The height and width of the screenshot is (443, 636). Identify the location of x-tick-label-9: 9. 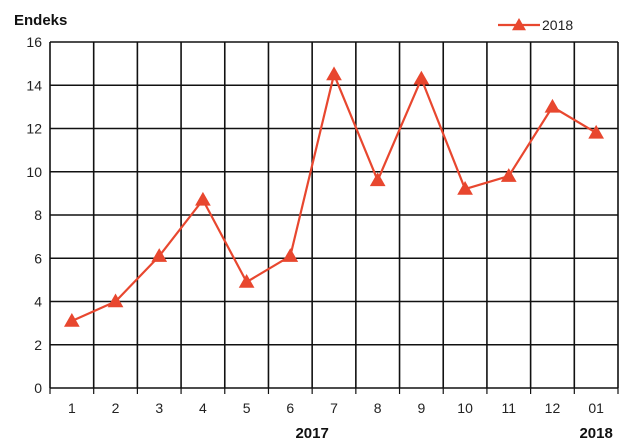
(421, 408).